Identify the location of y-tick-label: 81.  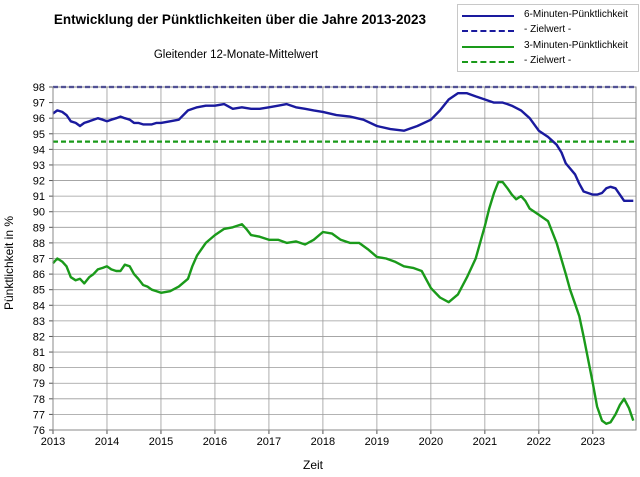
(39, 353).